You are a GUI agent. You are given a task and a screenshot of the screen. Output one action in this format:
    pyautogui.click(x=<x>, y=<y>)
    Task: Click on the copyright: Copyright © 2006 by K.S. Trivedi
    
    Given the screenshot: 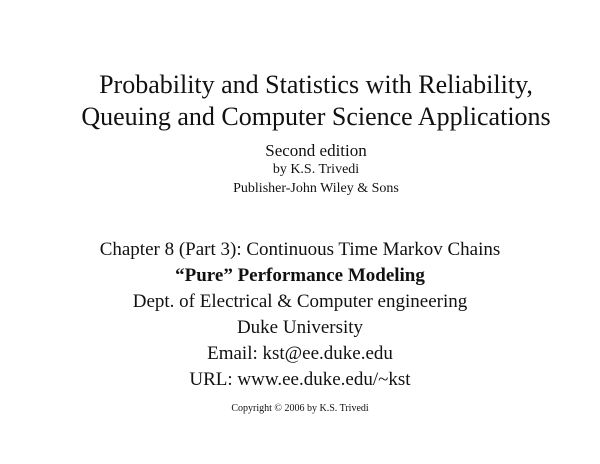 What is the action you would take?
    pyautogui.click(x=300, y=408)
    